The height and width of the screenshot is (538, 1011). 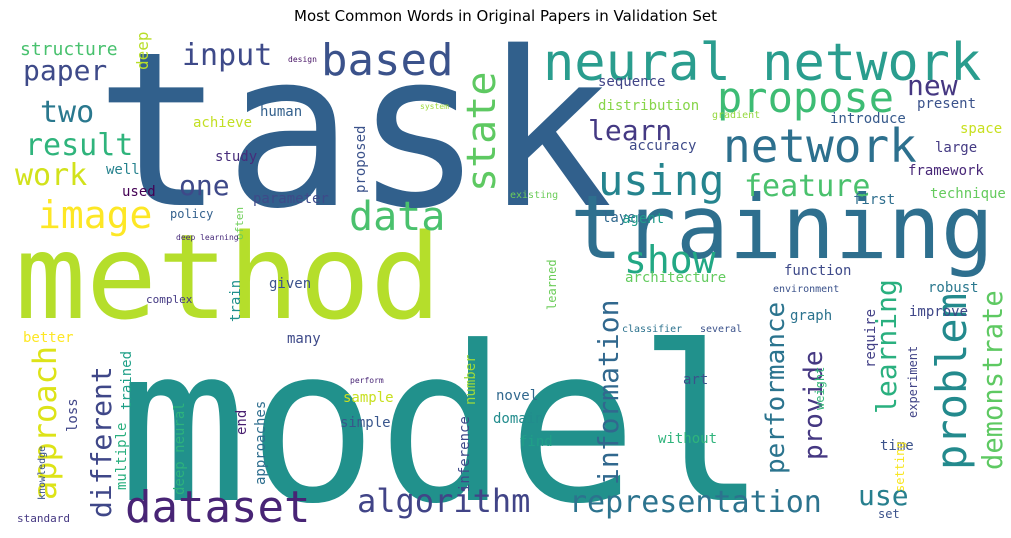 What do you see at coordinates (643, 219) in the screenshot?
I see `word-agent: agent` at bounding box center [643, 219].